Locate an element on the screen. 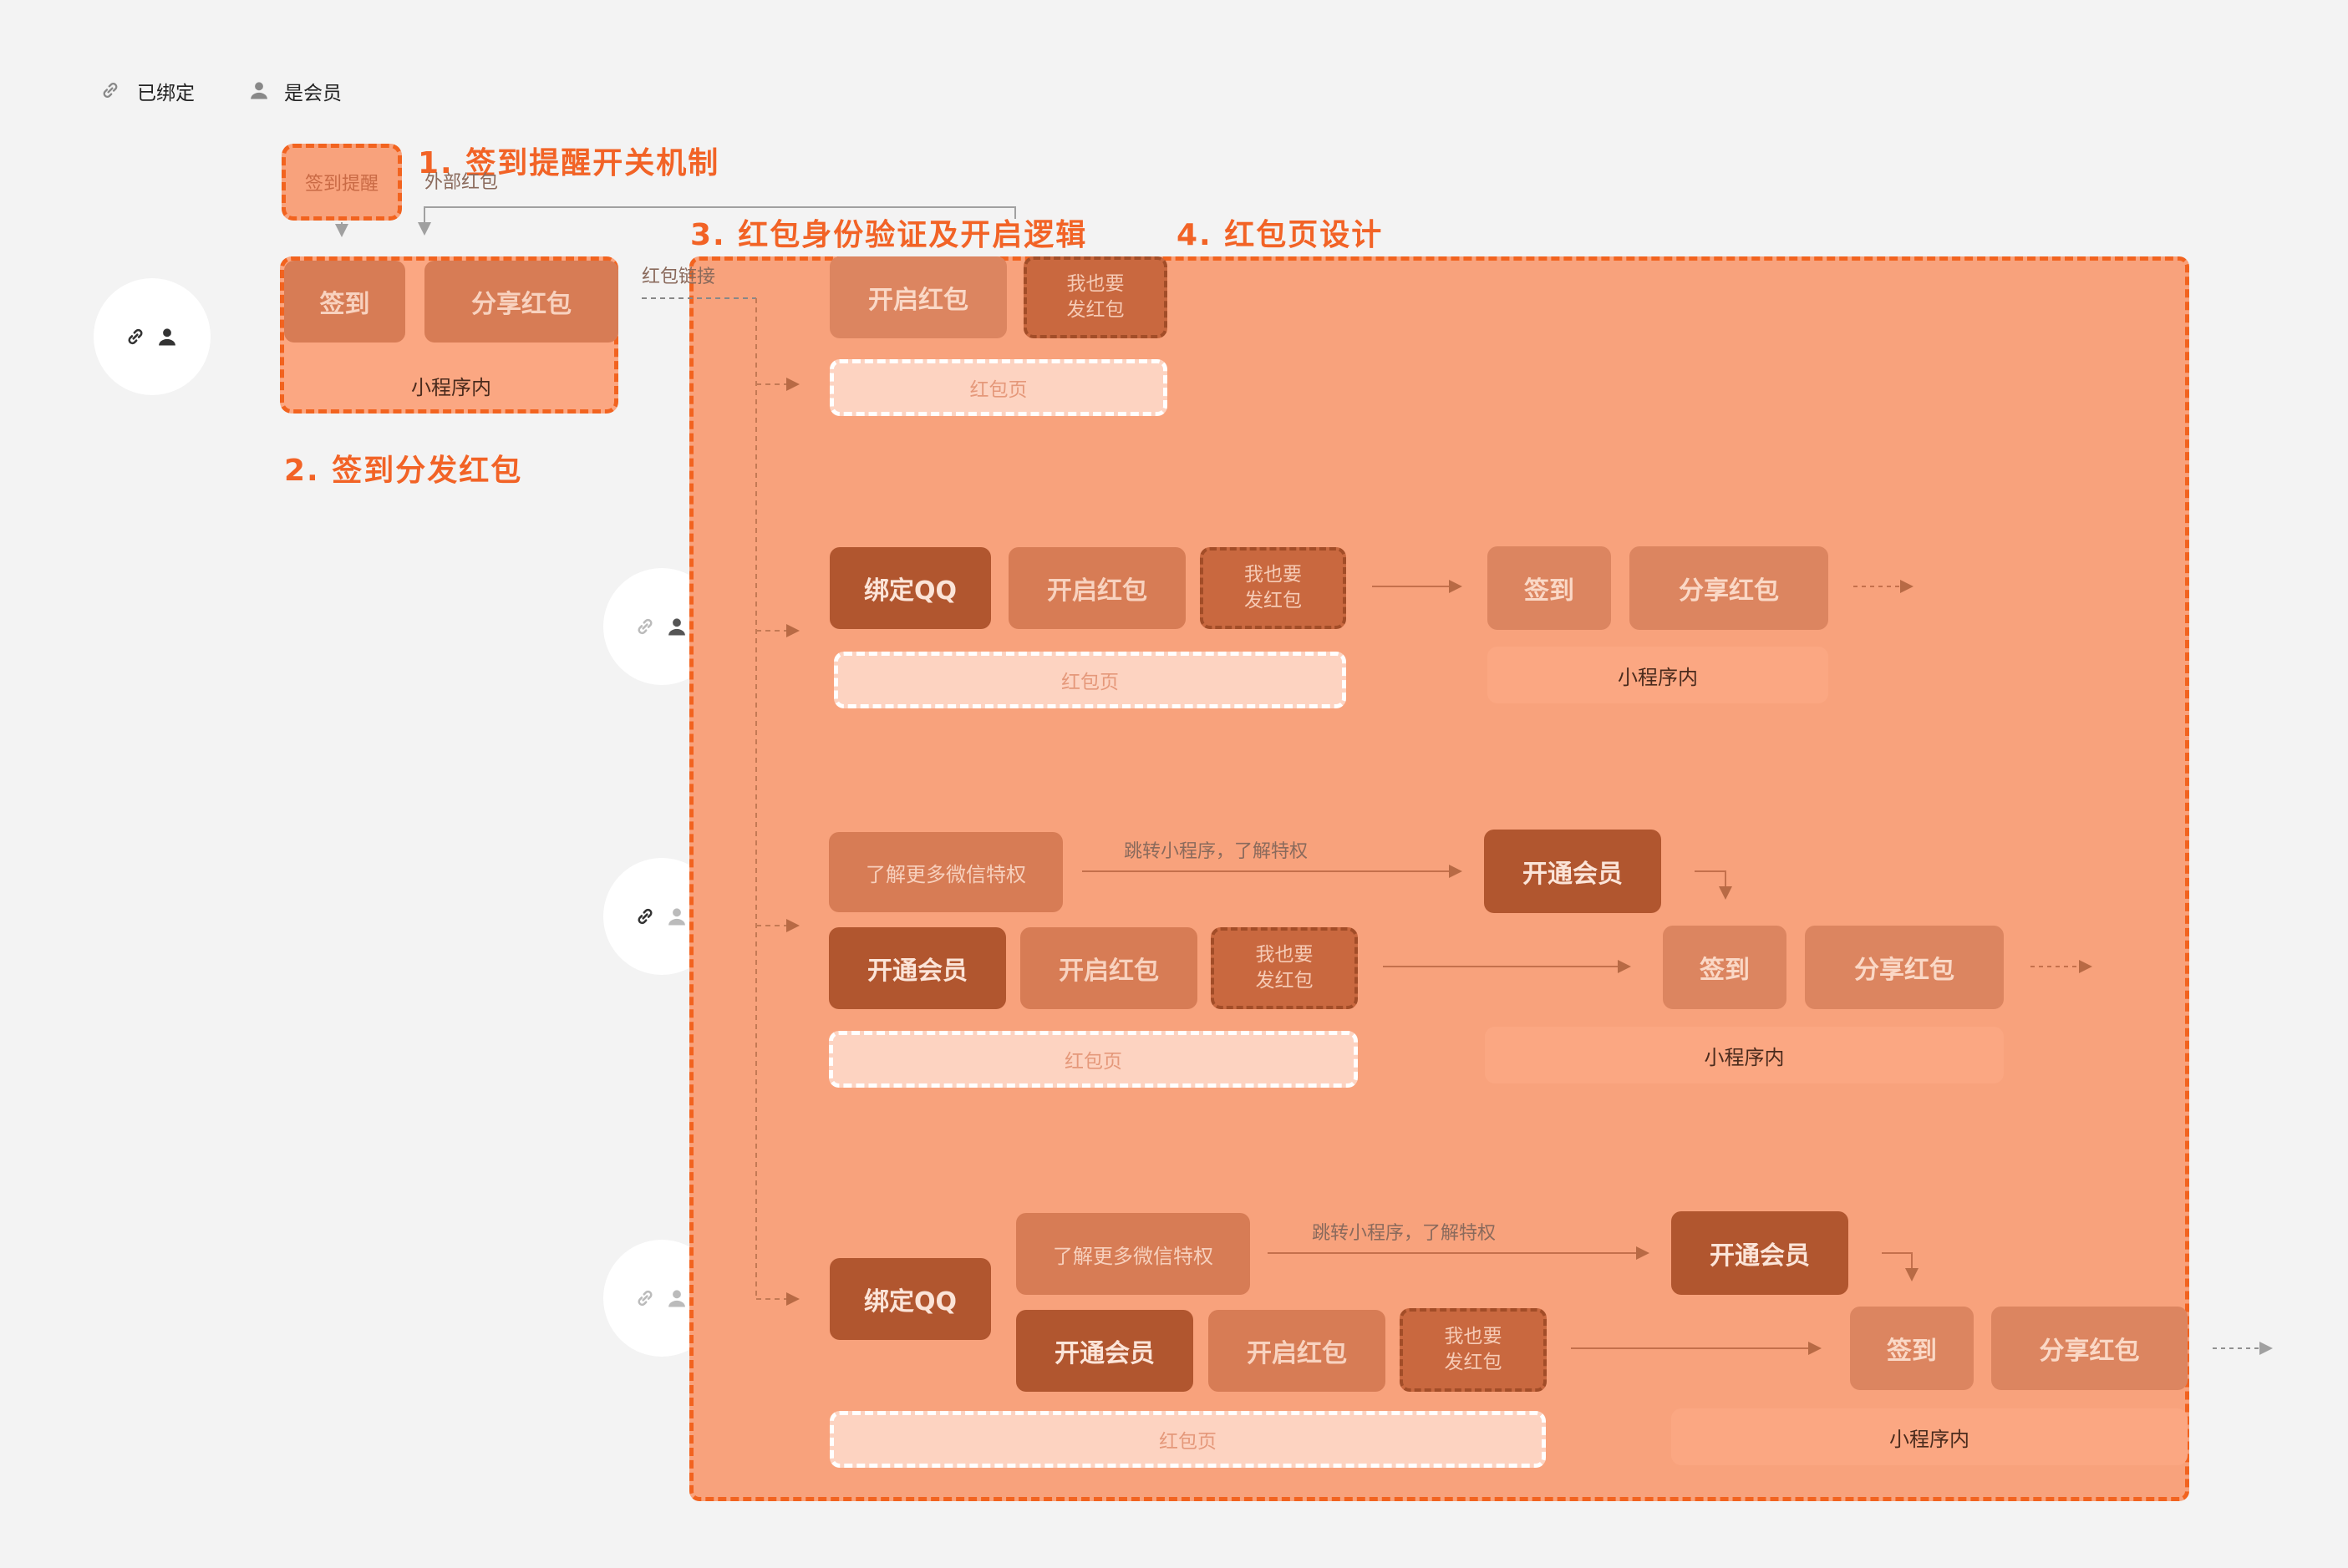 The width and height of the screenshot is (2348, 1568). redpack-link-caption: 红包链接 is located at coordinates (679, 276).